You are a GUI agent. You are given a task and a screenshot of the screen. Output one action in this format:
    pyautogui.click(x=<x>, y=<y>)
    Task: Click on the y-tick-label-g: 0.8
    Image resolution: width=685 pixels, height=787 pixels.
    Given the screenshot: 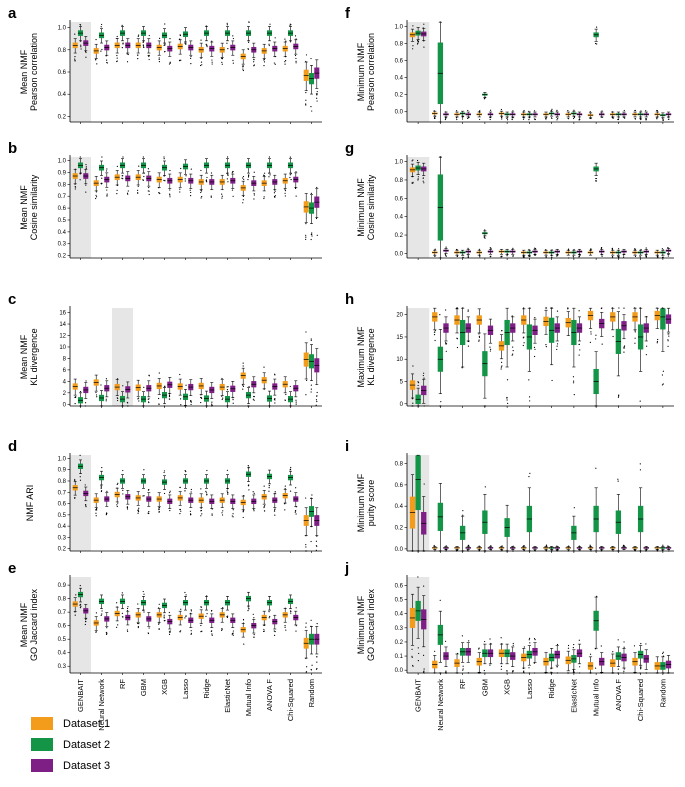 What is the action you would take?
    pyautogui.click(x=399, y=181)
    